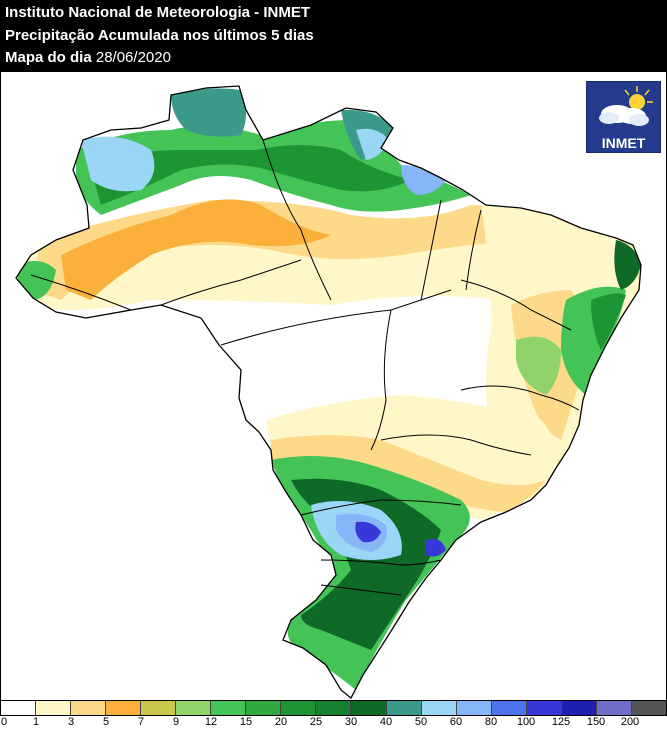 This screenshot has width=667, height=730. What do you see at coordinates (251, 175) in the screenshot?
I see `north-dark-green-region` at bounding box center [251, 175].